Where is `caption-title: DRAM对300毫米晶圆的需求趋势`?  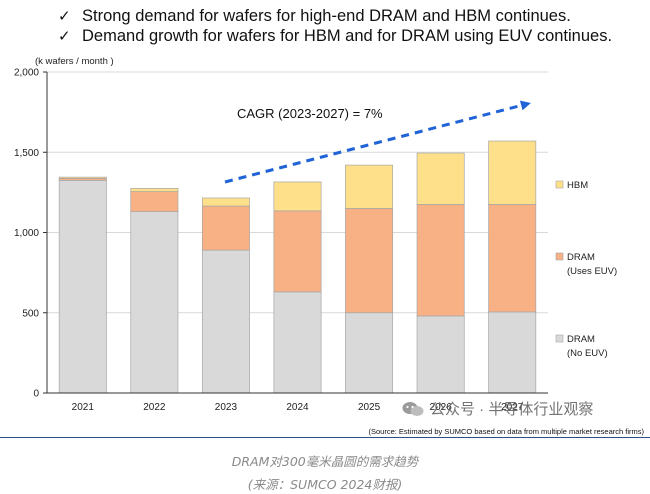
caption-title: DRAM对300毫米晶圆的需求趋势 is located at coordinates (325, 461).